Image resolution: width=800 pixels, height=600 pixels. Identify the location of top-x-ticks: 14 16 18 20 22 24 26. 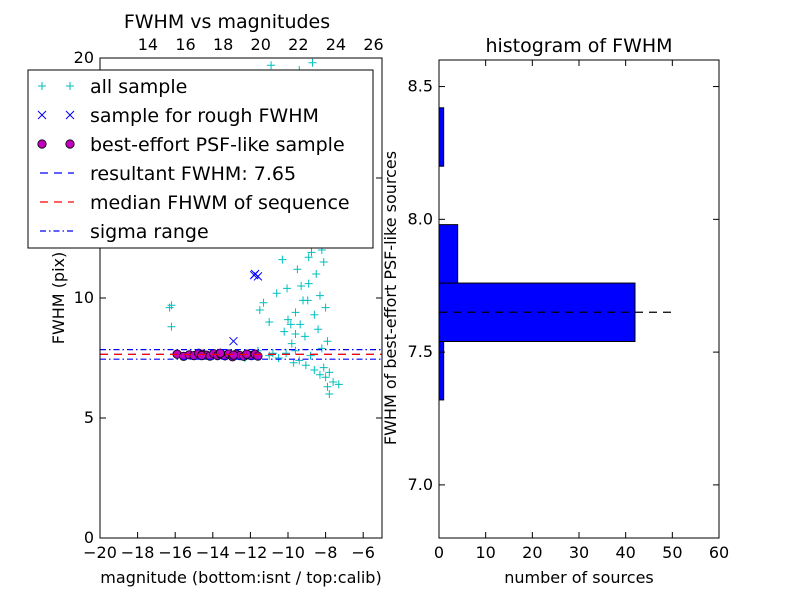
(261, 49).